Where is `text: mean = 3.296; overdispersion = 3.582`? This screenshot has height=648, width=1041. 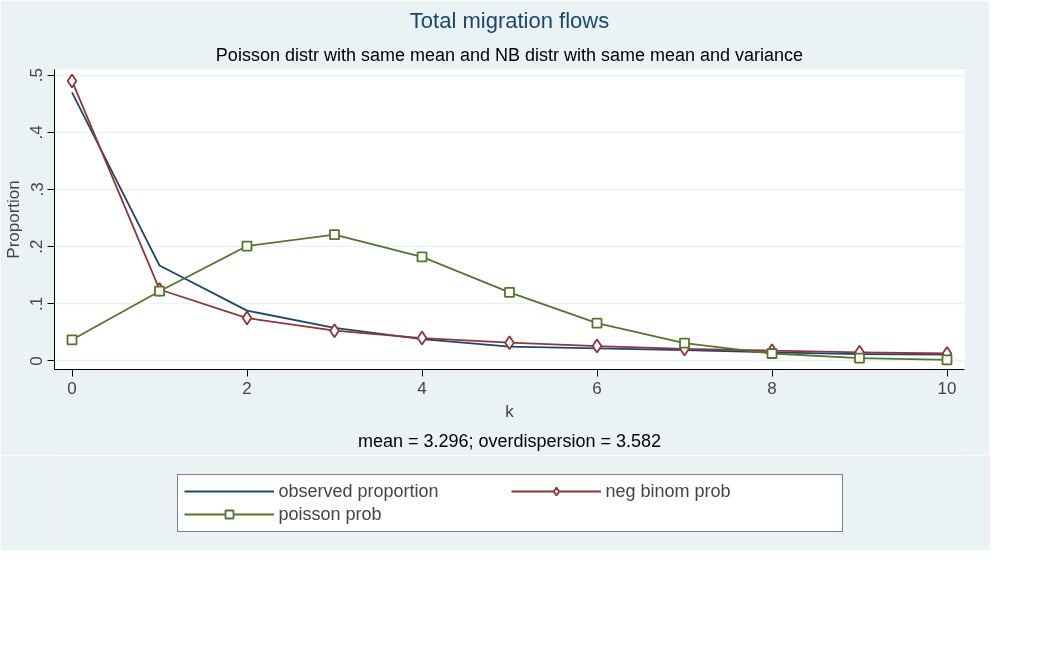 text: mean = 3.296; overdispersion = 3.582 is located at coordinates (509, 440).